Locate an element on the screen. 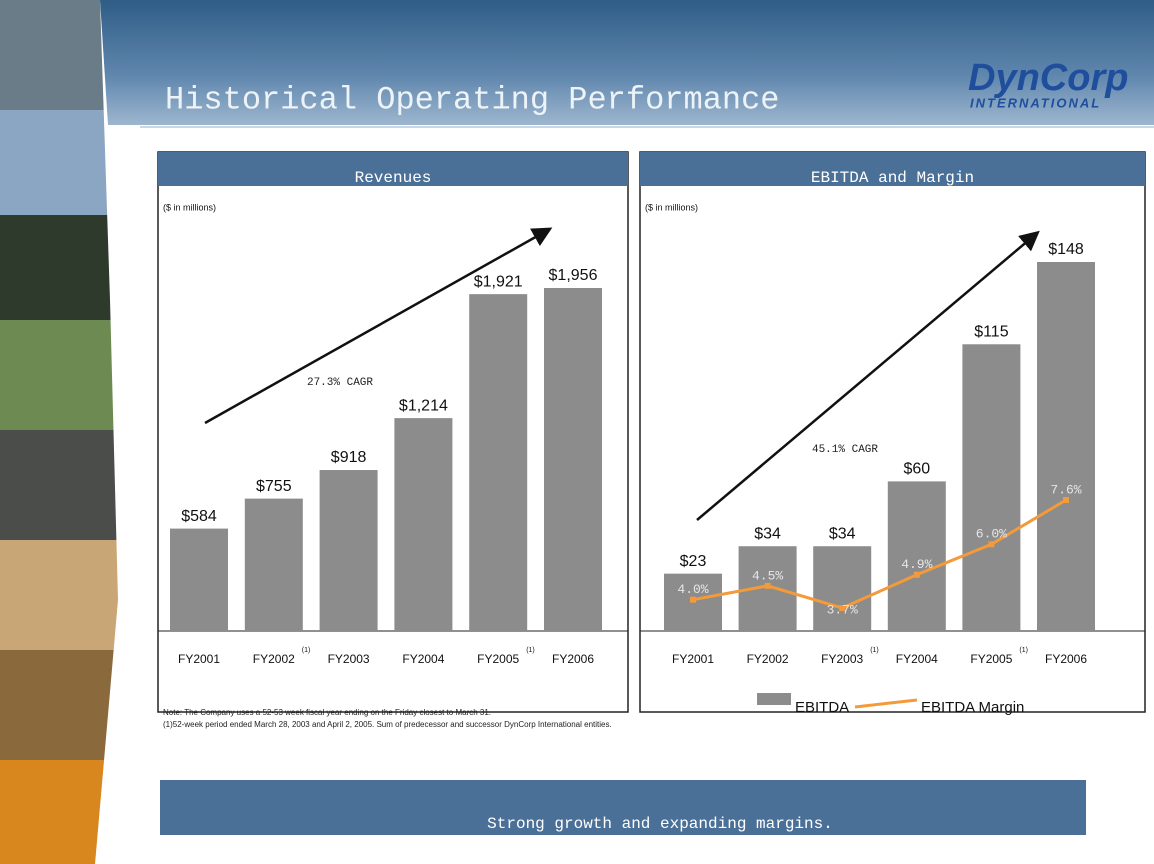  annotation: 45.1% CAGR is located at coordinates (845, 450).